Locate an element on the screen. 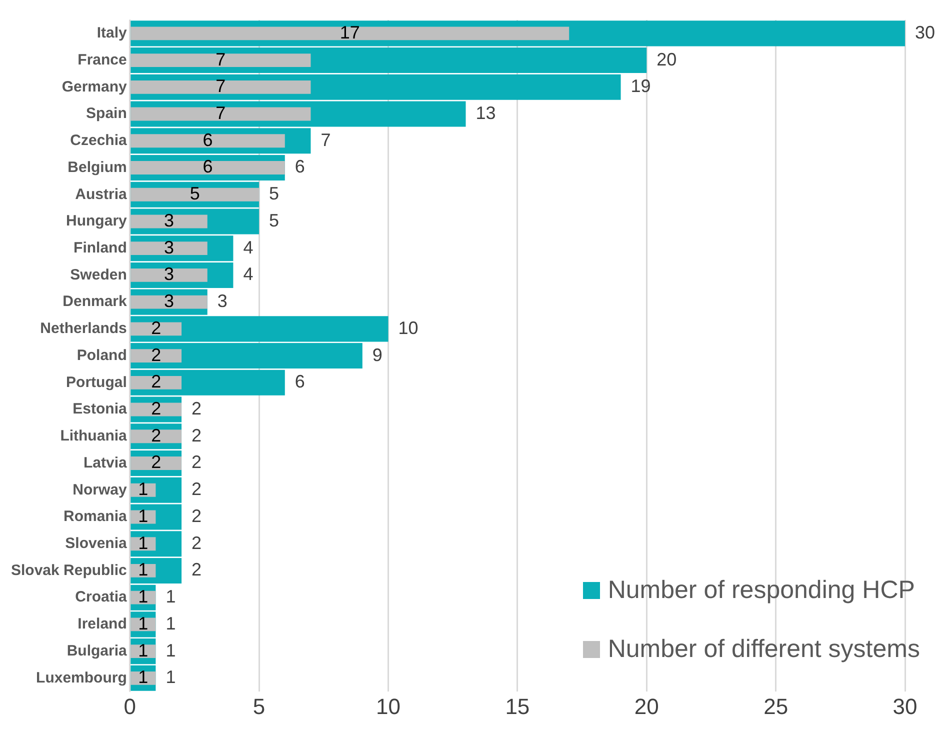 This screenshot has height=732, width=943. x-tick-label: 25 is located at coordinates (776, 706).